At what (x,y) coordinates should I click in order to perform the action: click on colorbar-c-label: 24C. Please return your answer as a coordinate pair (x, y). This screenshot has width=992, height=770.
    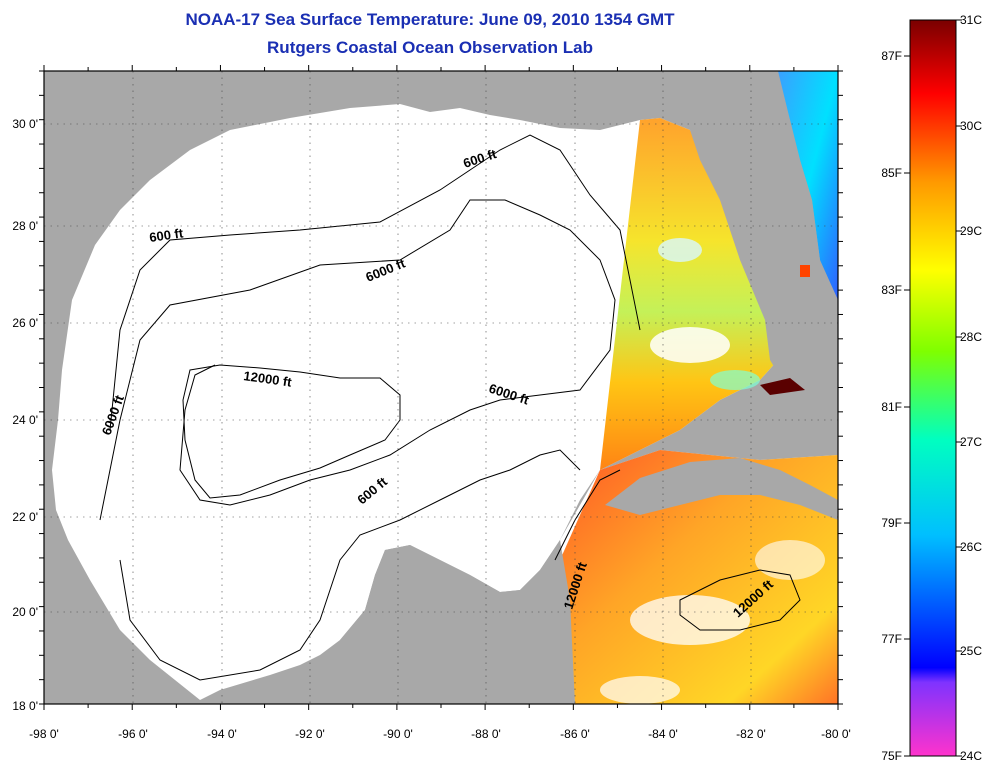
    Looking at the image, I should click on (971, 756).